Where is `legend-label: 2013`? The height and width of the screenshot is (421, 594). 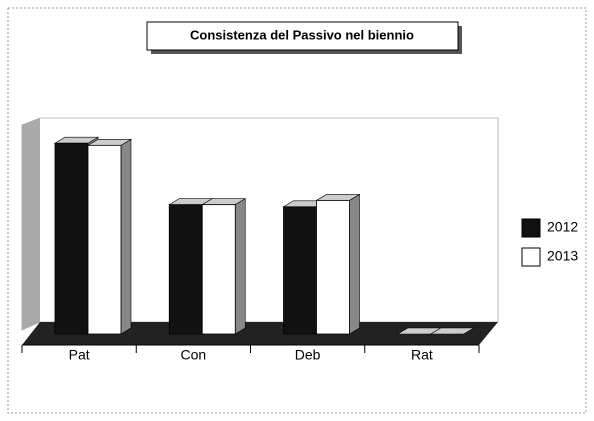
legend-label: 2013 is located at coordinates (562, 256).